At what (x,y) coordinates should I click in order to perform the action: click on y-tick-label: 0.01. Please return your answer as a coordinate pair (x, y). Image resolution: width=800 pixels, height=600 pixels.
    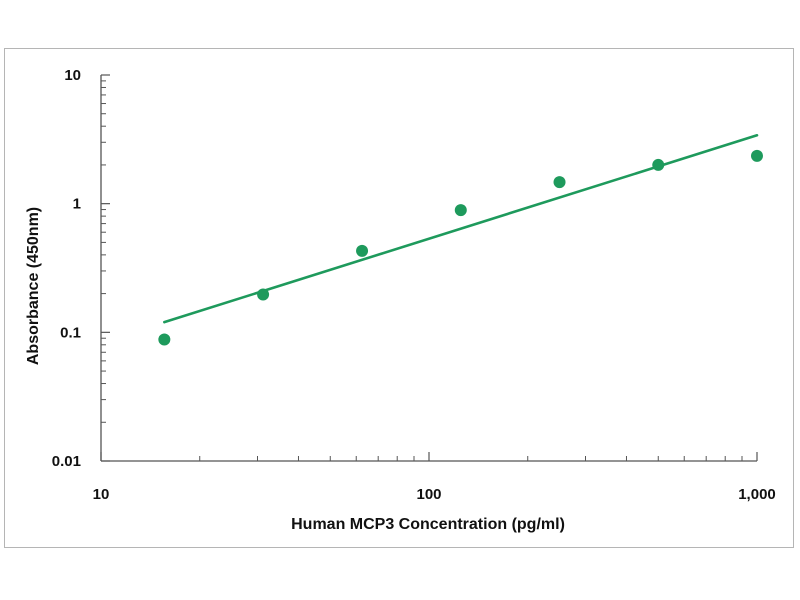
    Looking at the image, I should click on (66, 461).